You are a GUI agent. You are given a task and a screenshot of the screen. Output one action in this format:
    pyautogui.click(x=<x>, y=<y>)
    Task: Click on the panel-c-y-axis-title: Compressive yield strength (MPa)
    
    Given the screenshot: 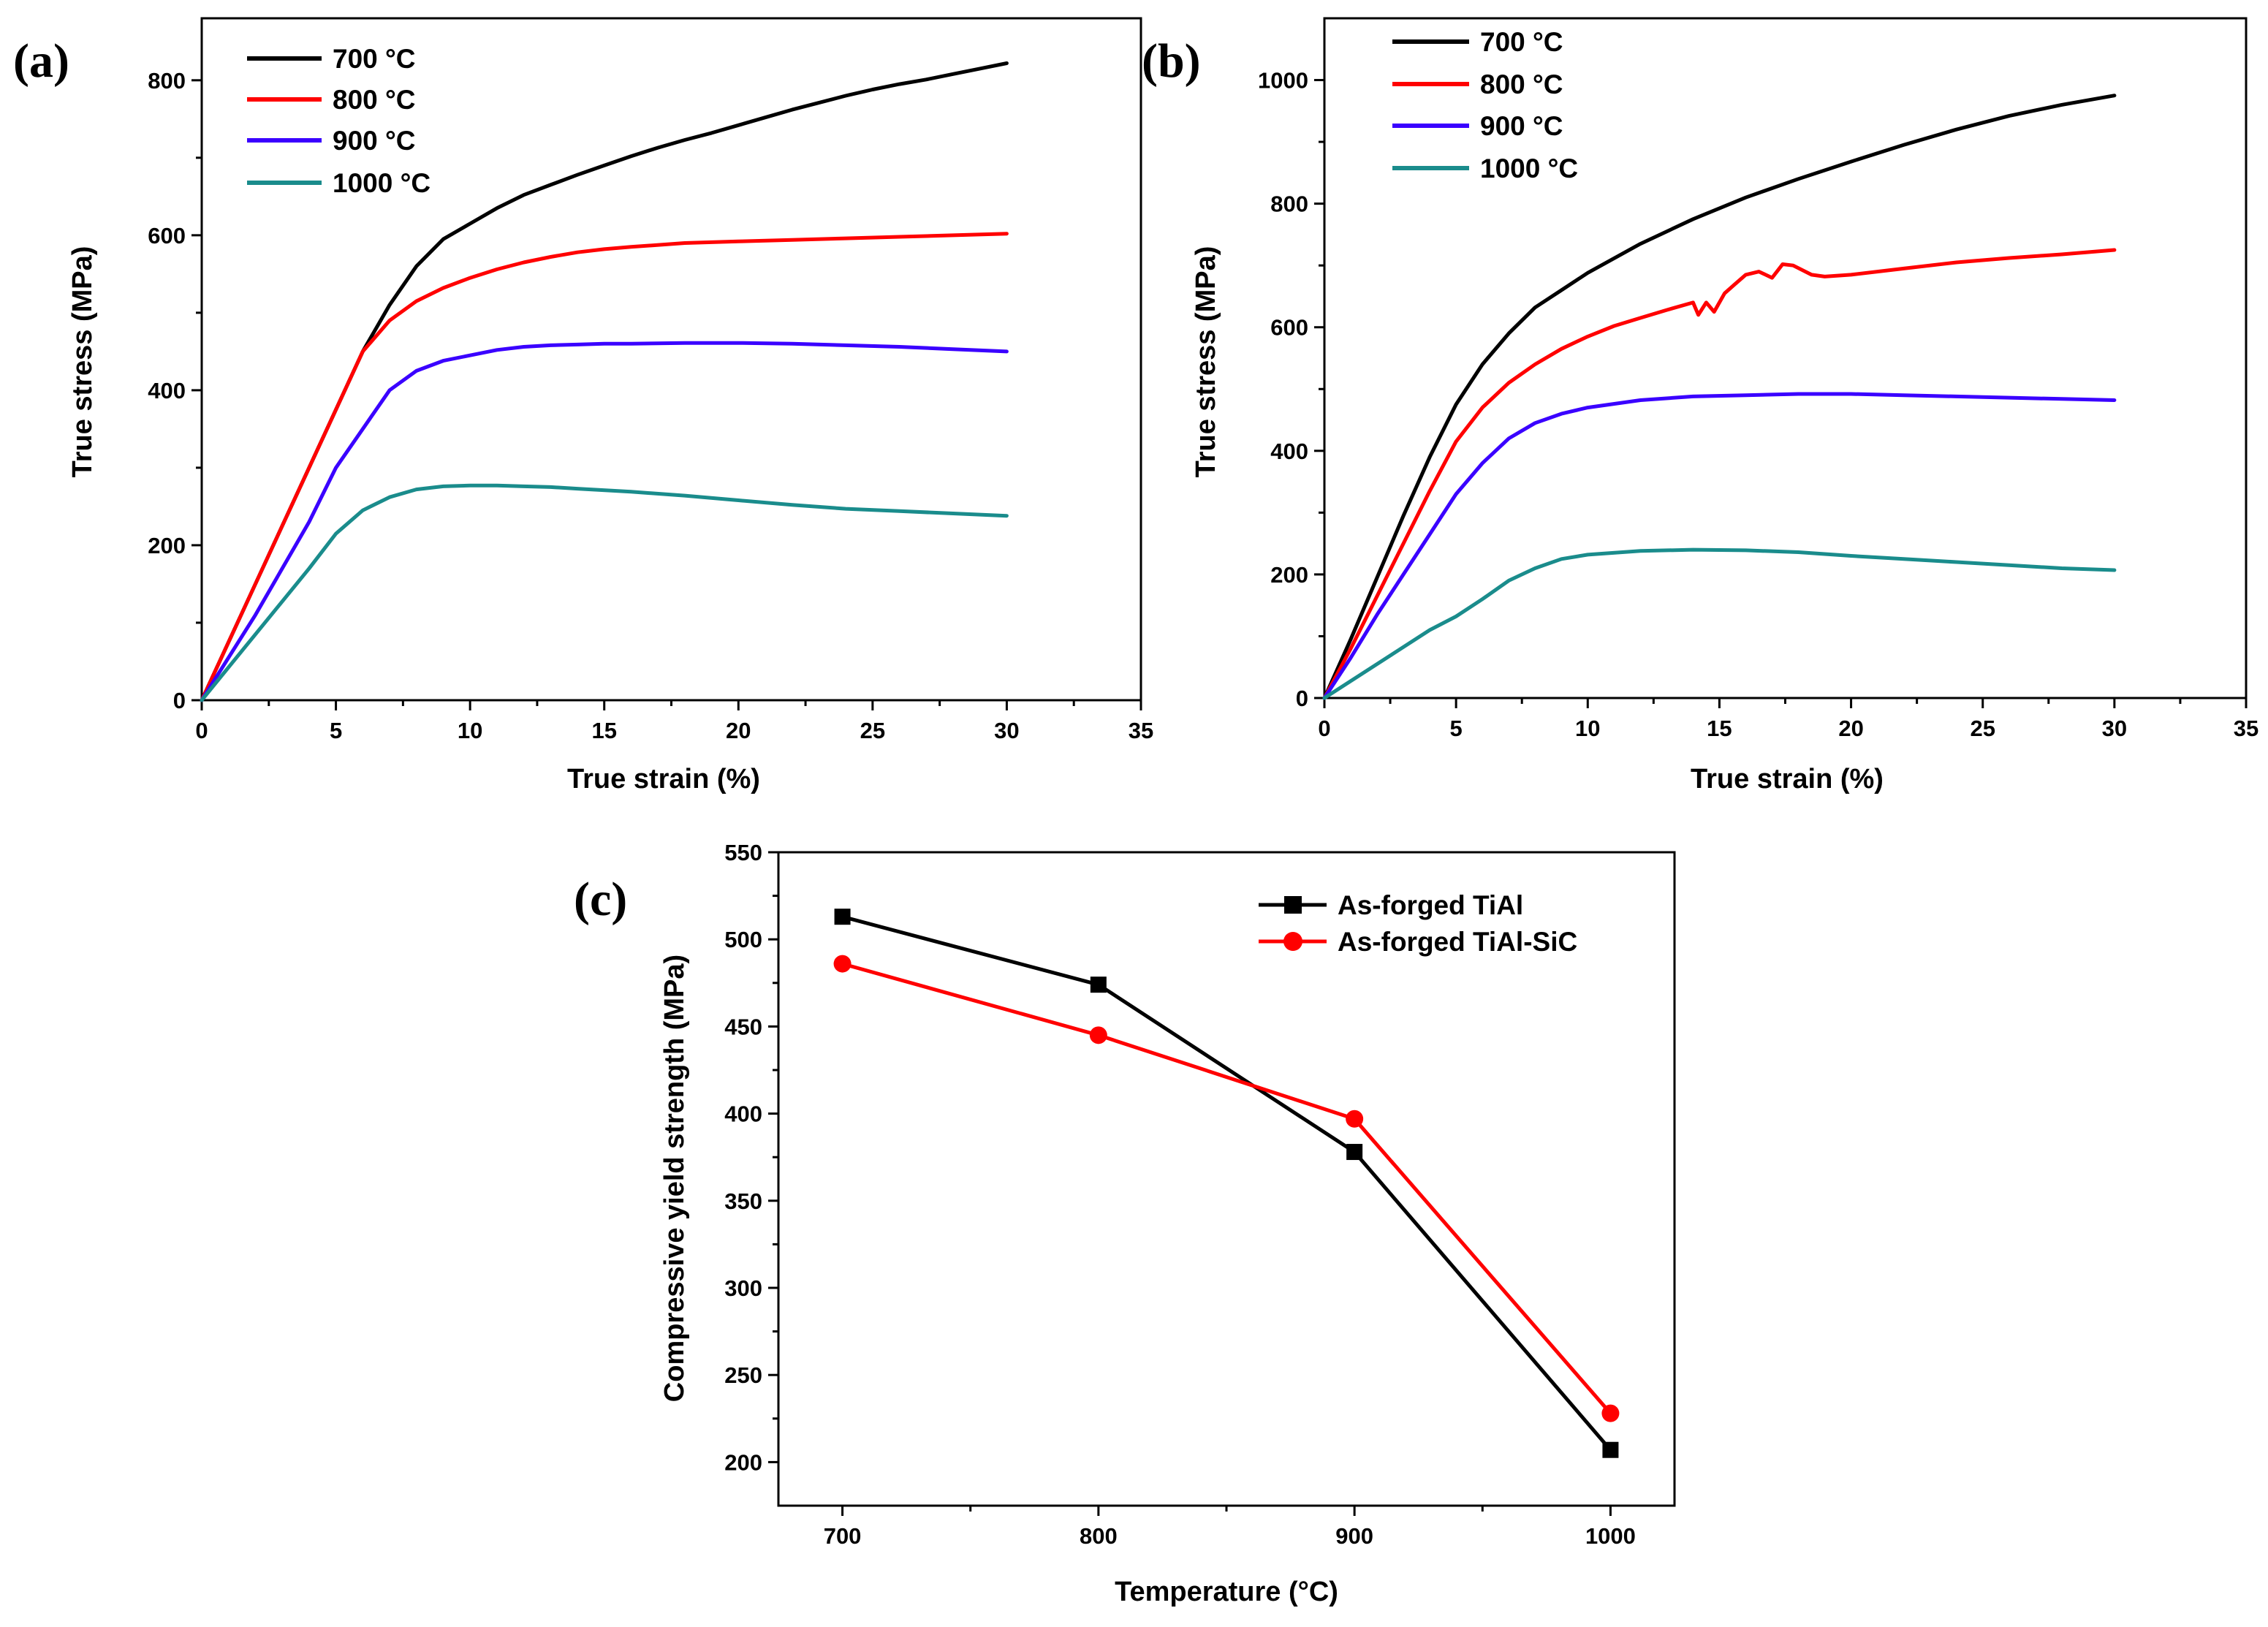 What is the action you would take?
    pyautogui.click(x=675, y=1178)
    